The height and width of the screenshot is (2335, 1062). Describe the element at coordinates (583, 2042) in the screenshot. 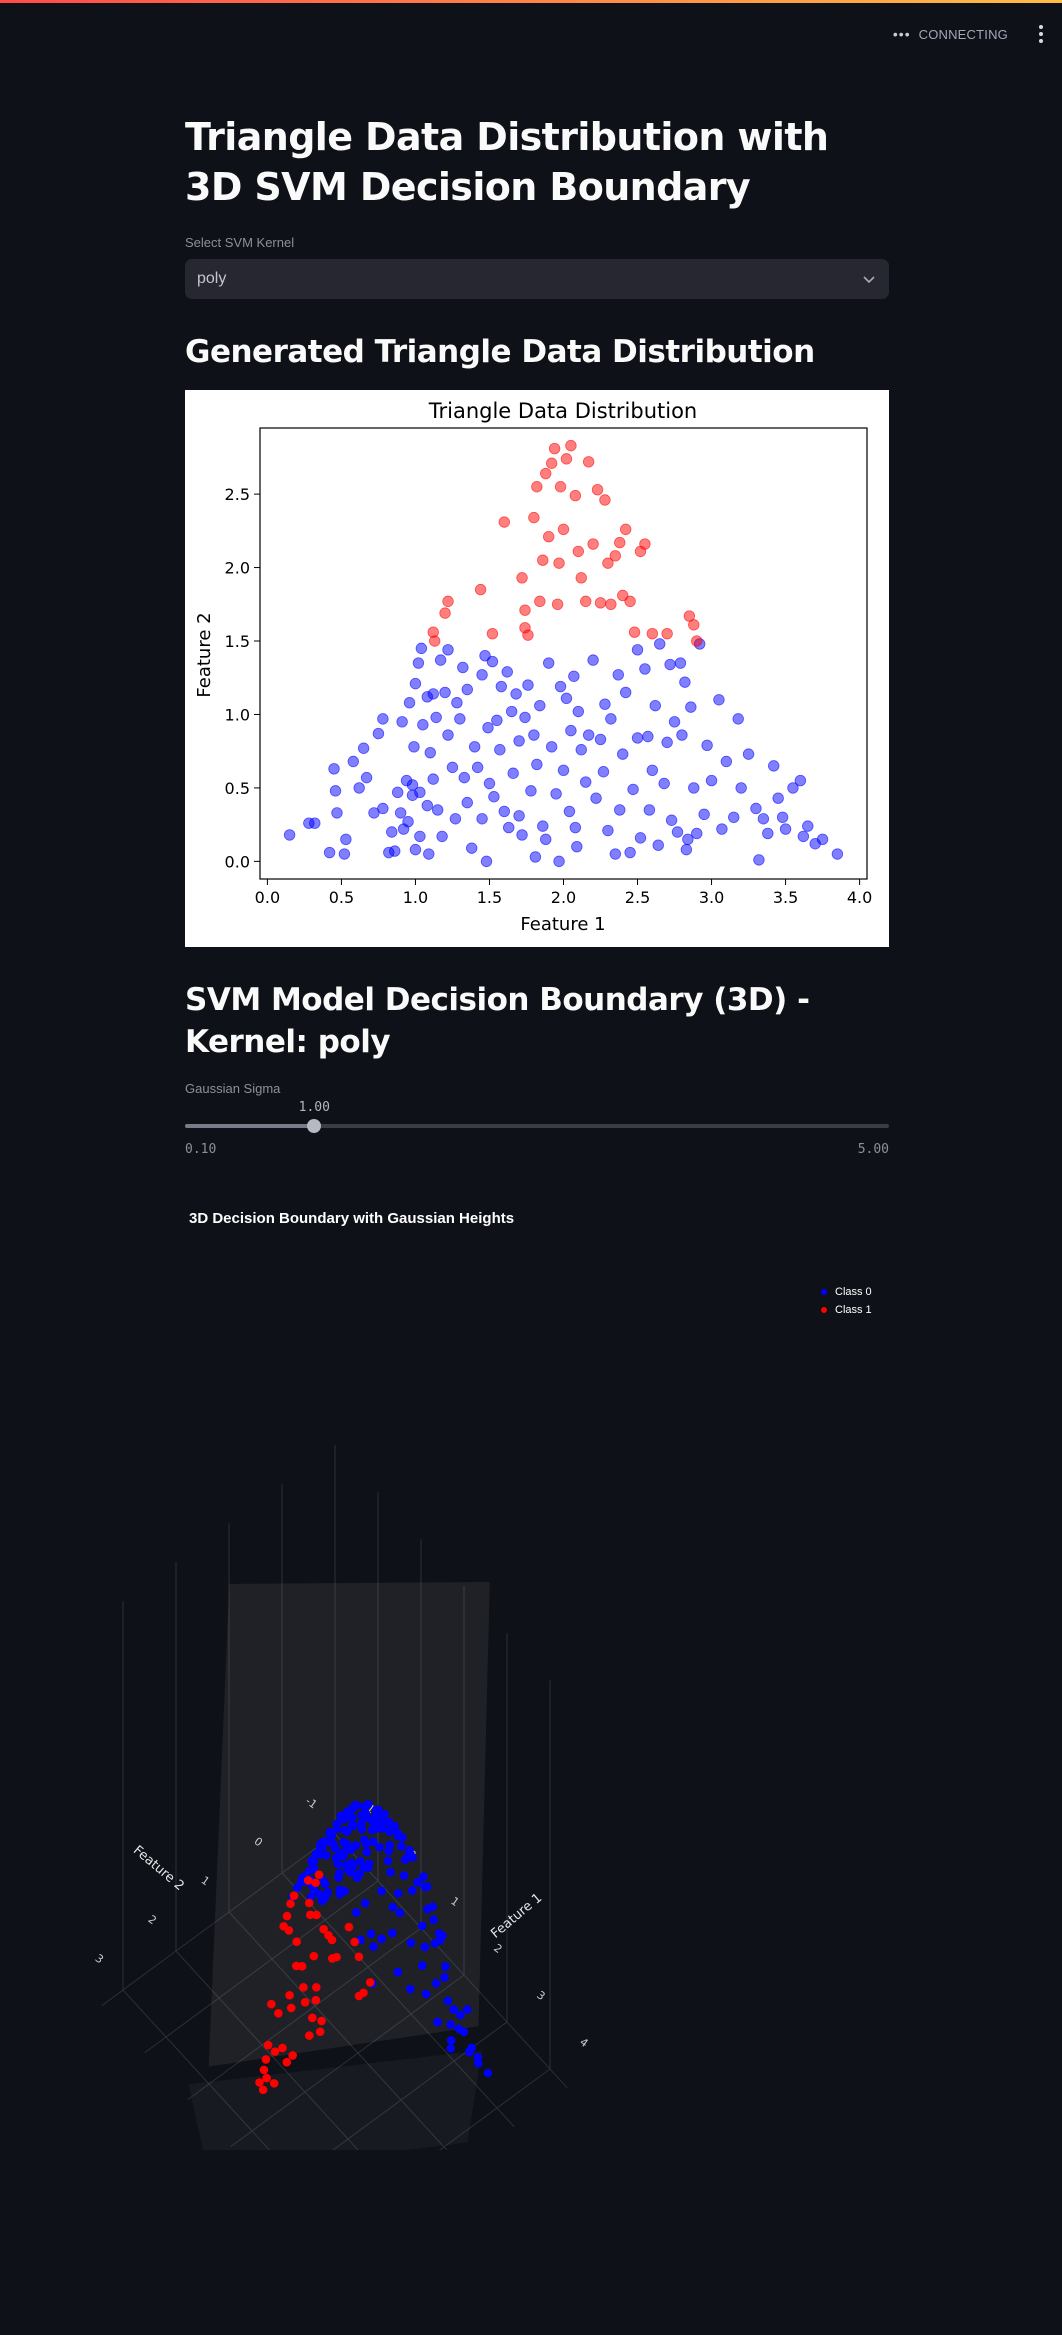

I see `x-tick-label: 4` at that location.